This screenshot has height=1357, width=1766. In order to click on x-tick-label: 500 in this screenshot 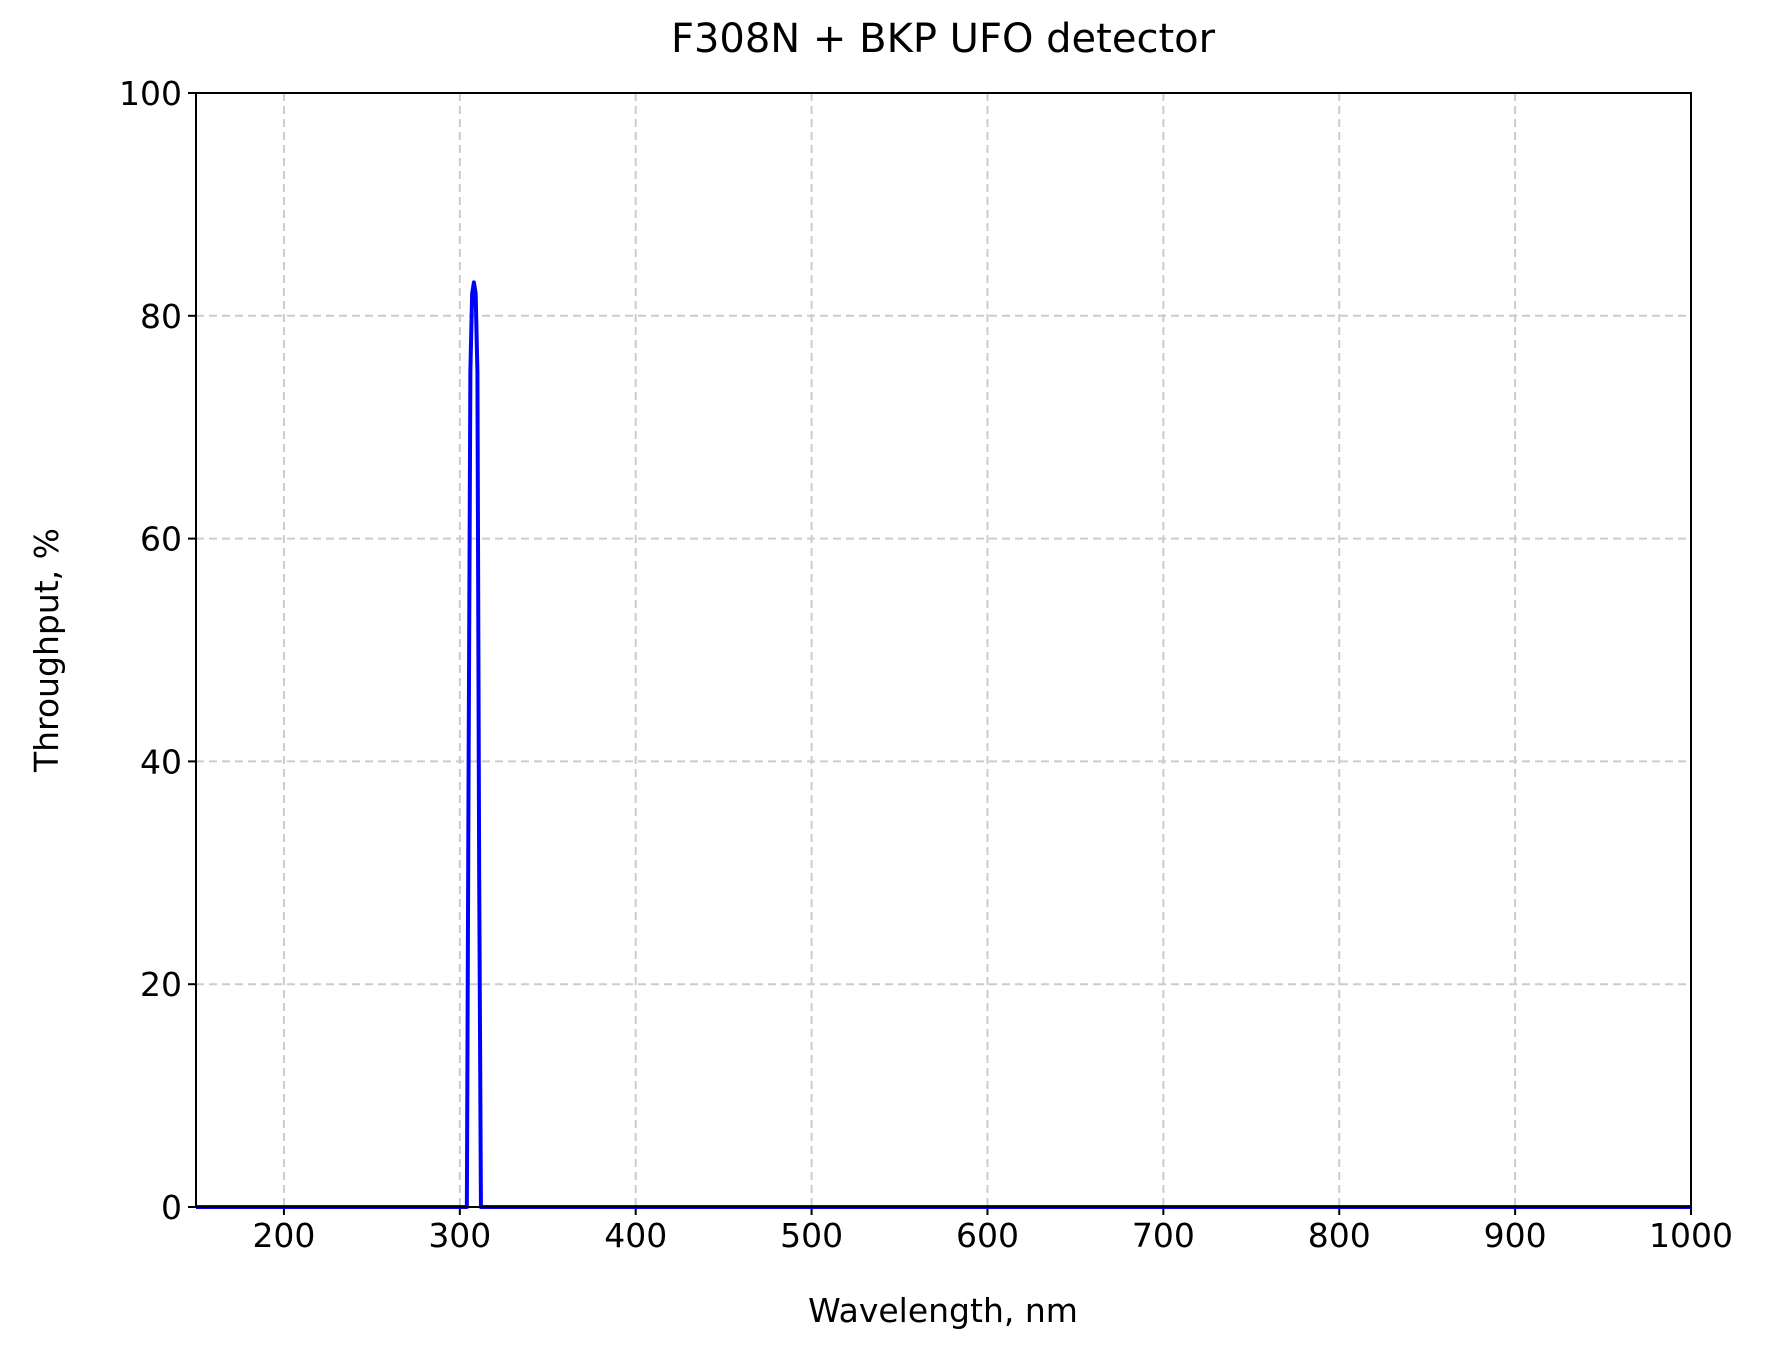, I will do `click(811, 1235)`.